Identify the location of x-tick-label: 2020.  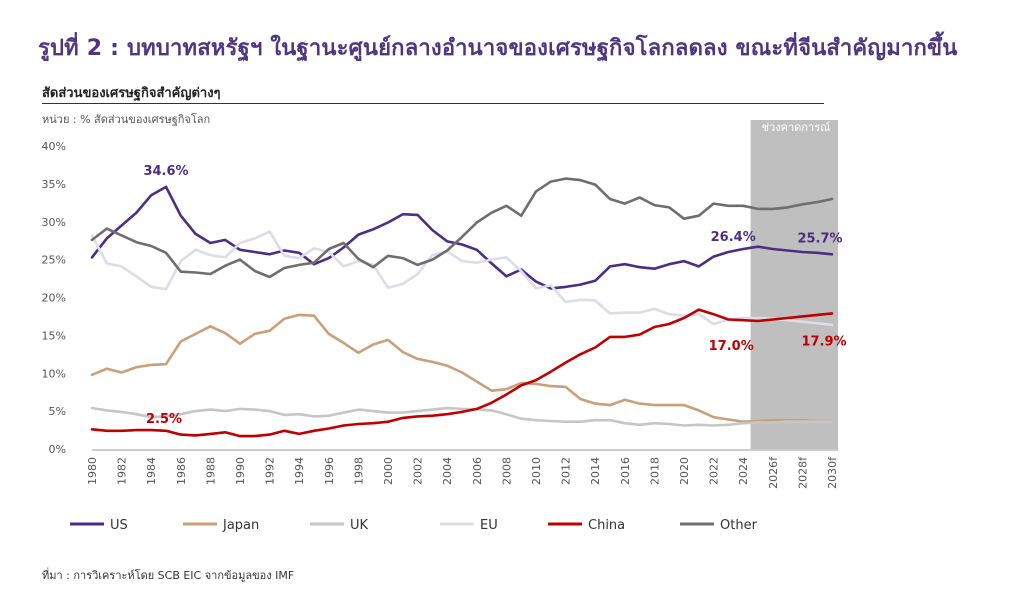
(684, 471).